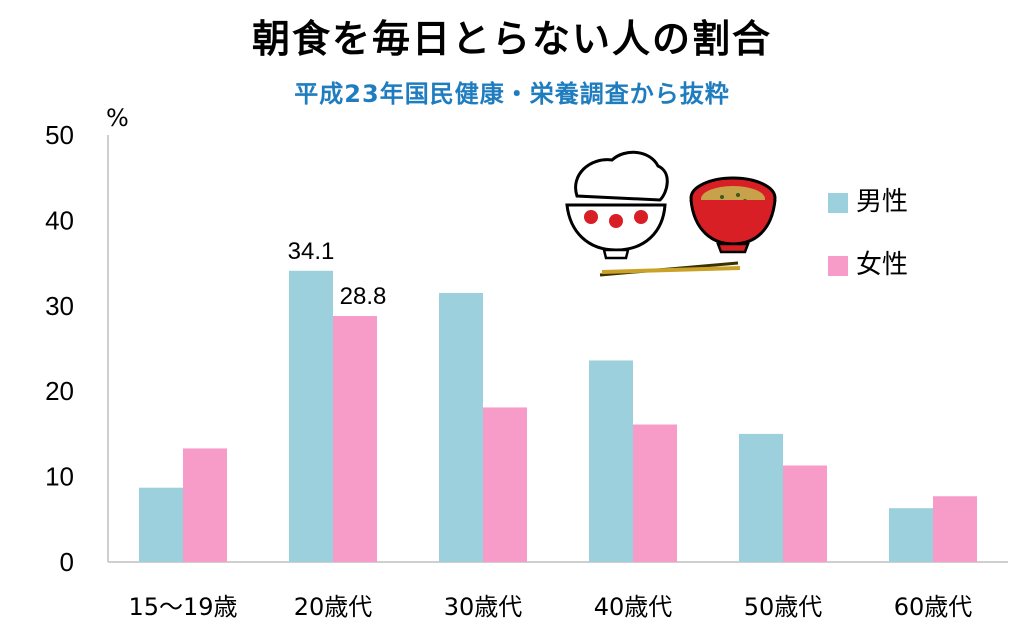  I want to click on x-tick-label: 60歳代, so click(933, 607).